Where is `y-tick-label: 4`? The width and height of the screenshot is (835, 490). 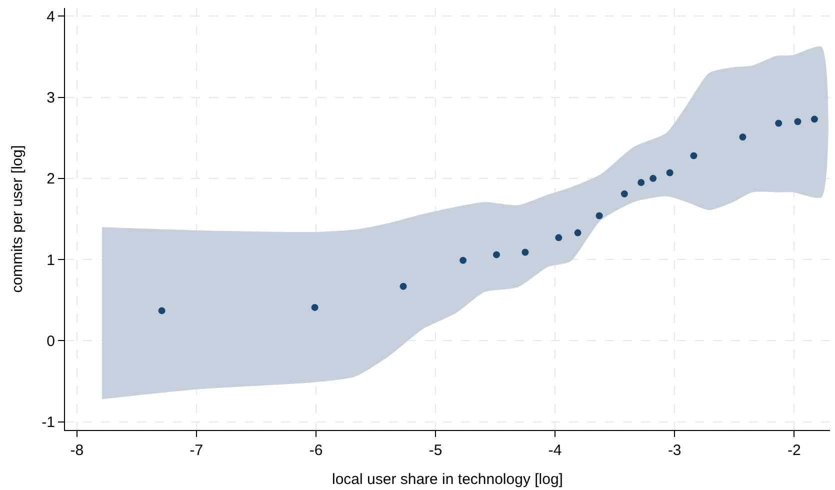
y-tick-label: 4 is located at coordinates (50, 17).